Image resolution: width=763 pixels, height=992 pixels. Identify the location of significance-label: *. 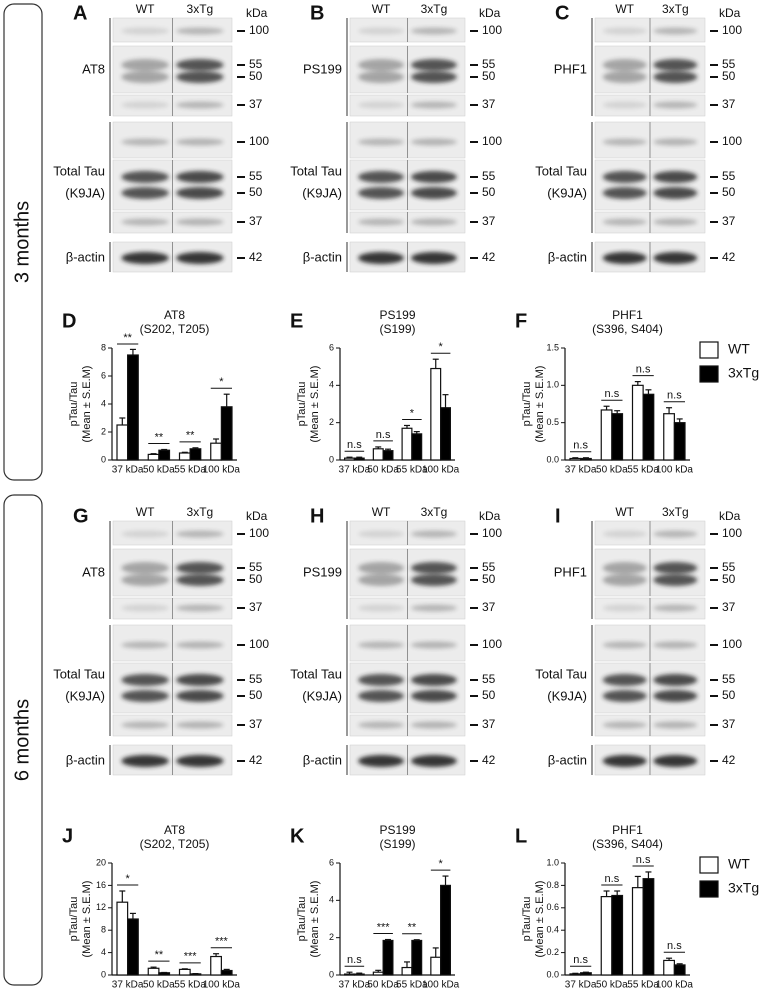
(412, 413).